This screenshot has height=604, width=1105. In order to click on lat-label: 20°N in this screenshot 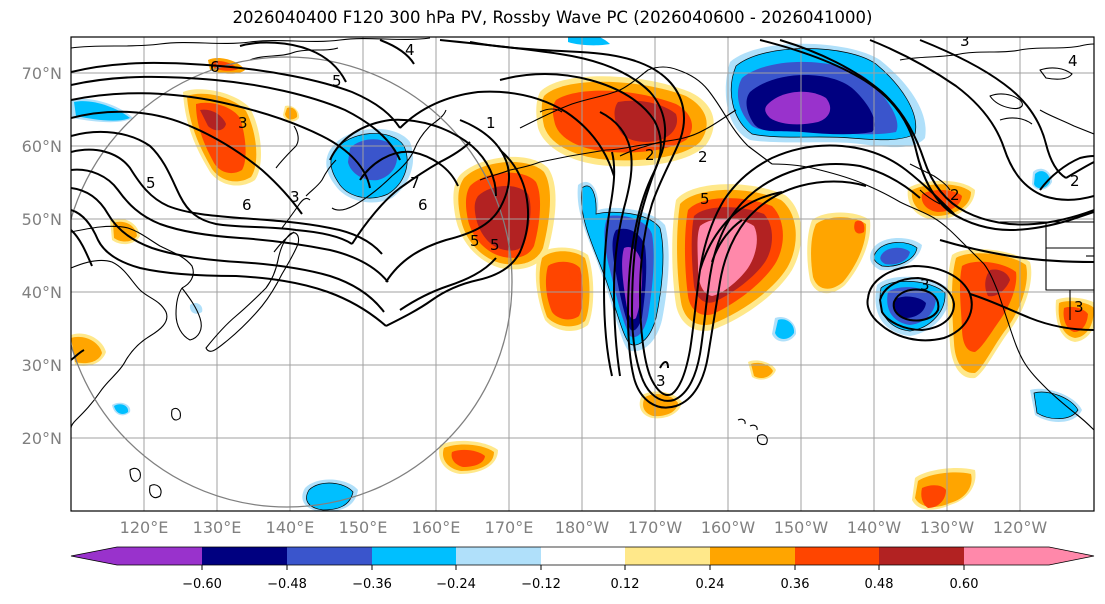, I will do `click(42, 438)`.